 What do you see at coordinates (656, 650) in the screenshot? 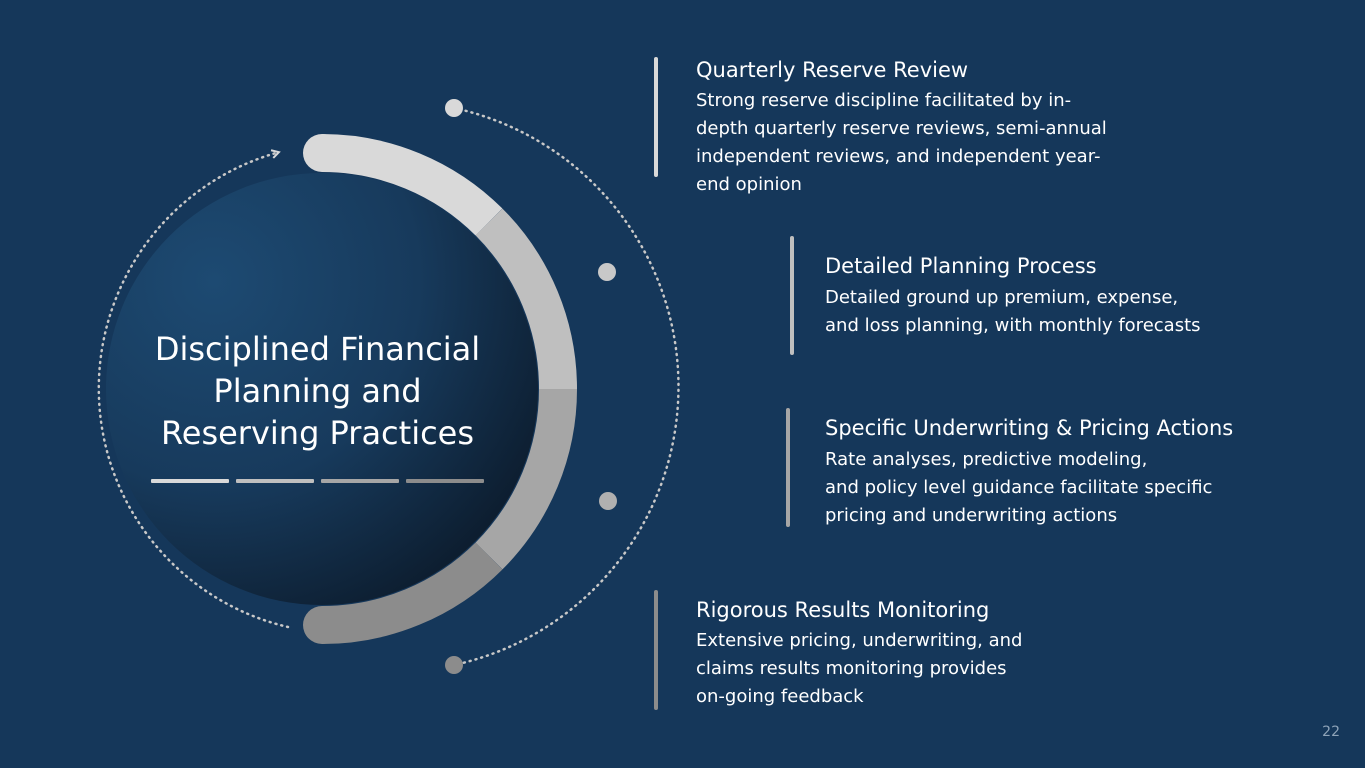
I see `item-4-accent-bar` at bounding box center [656, 650].